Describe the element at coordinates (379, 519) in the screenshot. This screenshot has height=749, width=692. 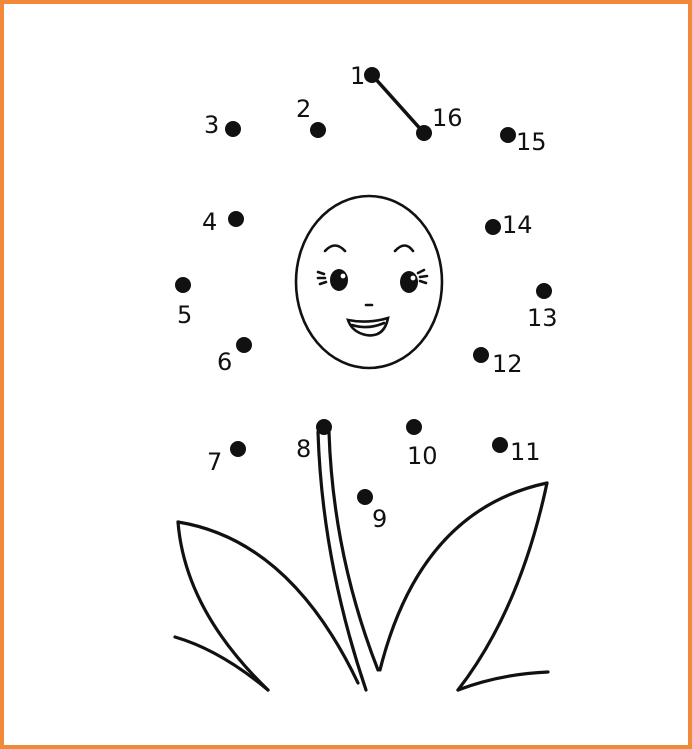
I see `label-9: 9` at that location.